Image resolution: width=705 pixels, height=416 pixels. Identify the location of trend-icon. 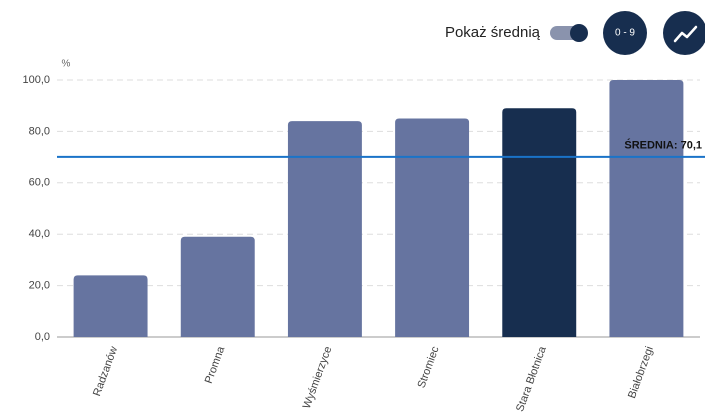
(685, 34).